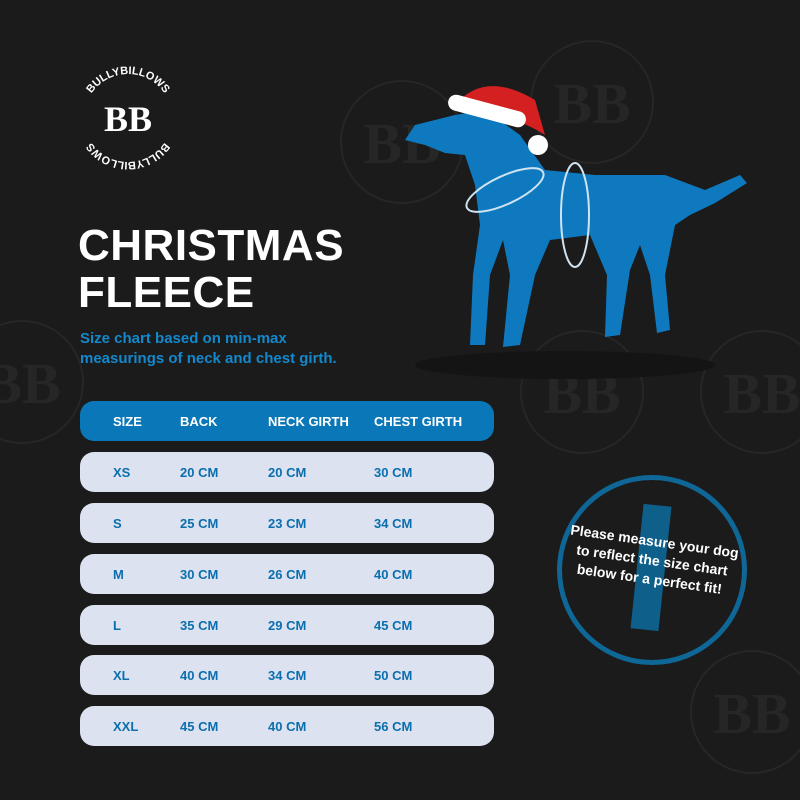 The width and height of the screenshot is (800, 800). Describe the element at coordinates (199, 421) in the screenshot. I see `header-back: BACK` at that location.